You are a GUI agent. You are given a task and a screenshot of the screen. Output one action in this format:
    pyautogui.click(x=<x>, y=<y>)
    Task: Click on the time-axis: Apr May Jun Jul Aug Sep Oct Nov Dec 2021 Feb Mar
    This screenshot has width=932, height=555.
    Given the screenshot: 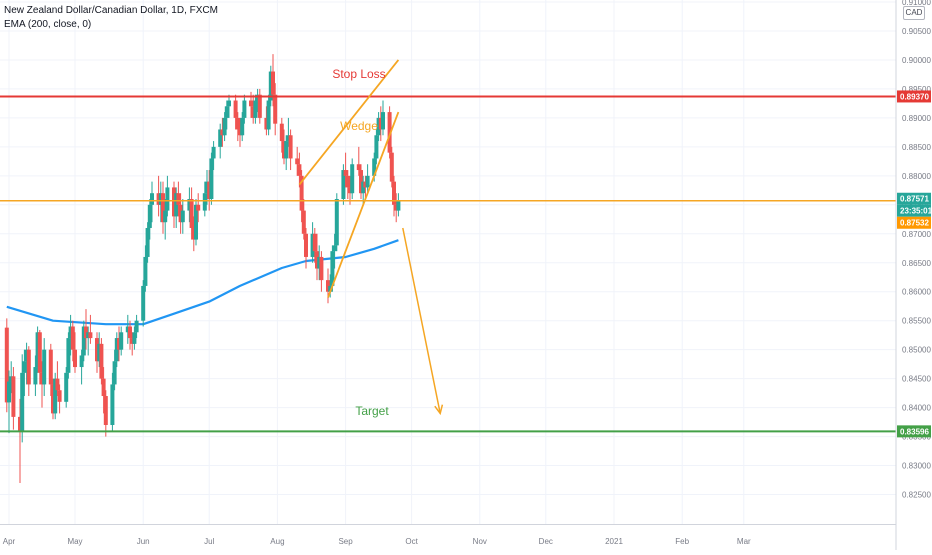 What is the action you would take?
    pyautogui.click(x=448, y=535)
    